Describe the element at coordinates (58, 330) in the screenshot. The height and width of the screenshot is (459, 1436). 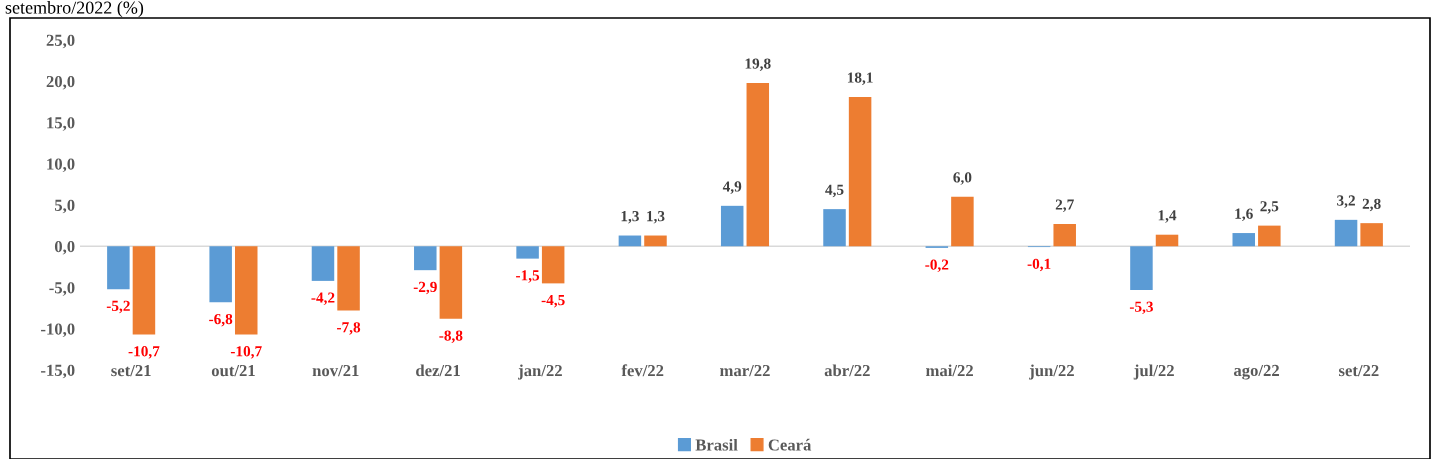
I see `y-tick-label: -10,0` at that location.